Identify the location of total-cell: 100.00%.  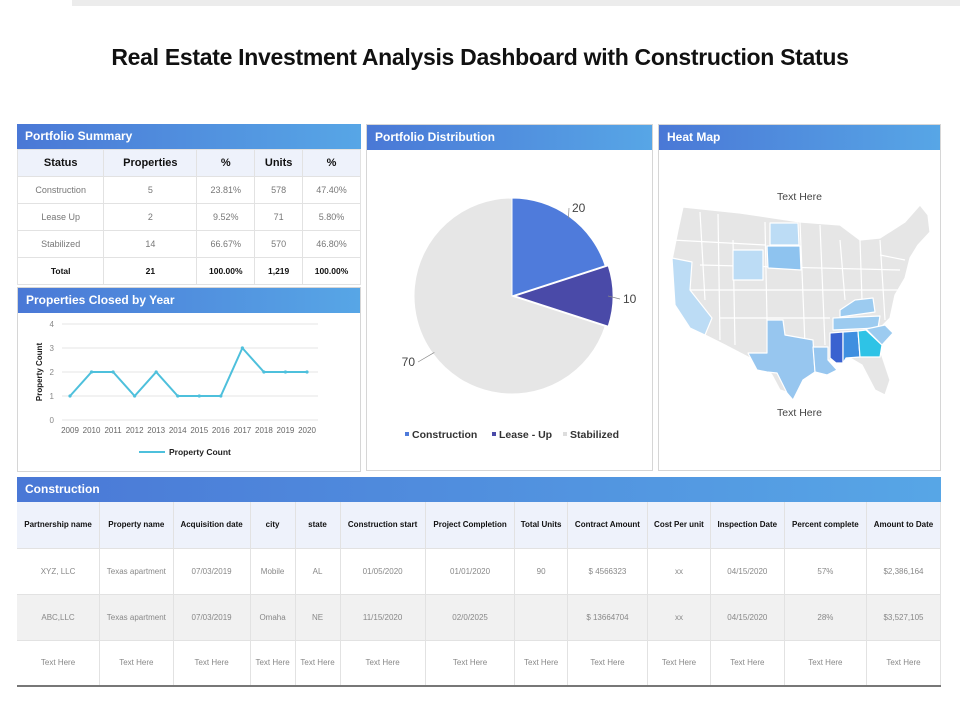
(226, 271).